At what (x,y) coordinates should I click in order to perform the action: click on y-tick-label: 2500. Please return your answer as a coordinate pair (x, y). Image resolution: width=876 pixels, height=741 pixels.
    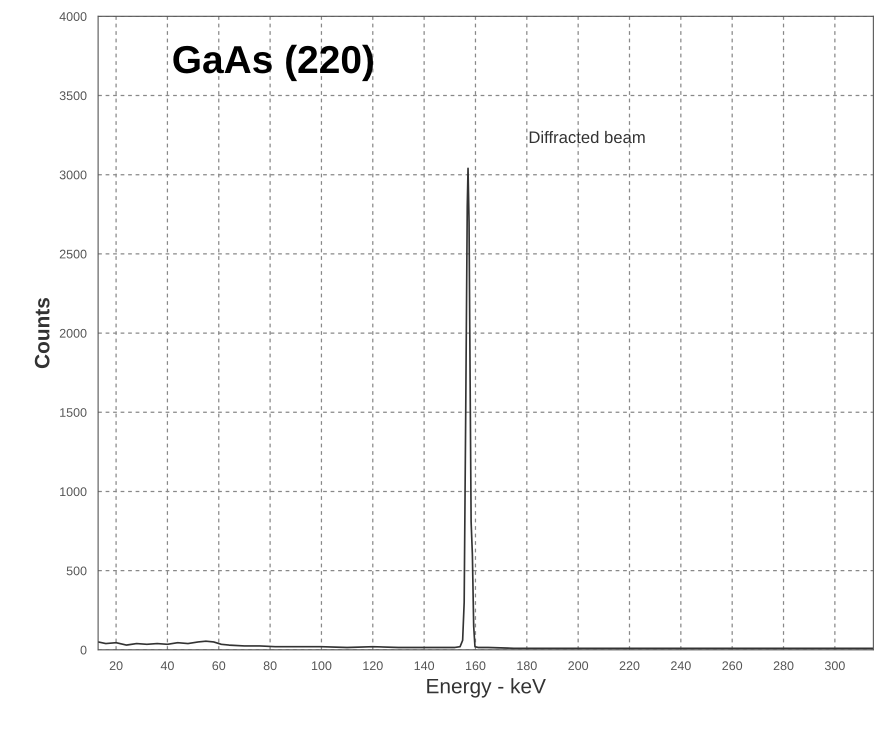
    Looking at the image, I should click on (73, 254).